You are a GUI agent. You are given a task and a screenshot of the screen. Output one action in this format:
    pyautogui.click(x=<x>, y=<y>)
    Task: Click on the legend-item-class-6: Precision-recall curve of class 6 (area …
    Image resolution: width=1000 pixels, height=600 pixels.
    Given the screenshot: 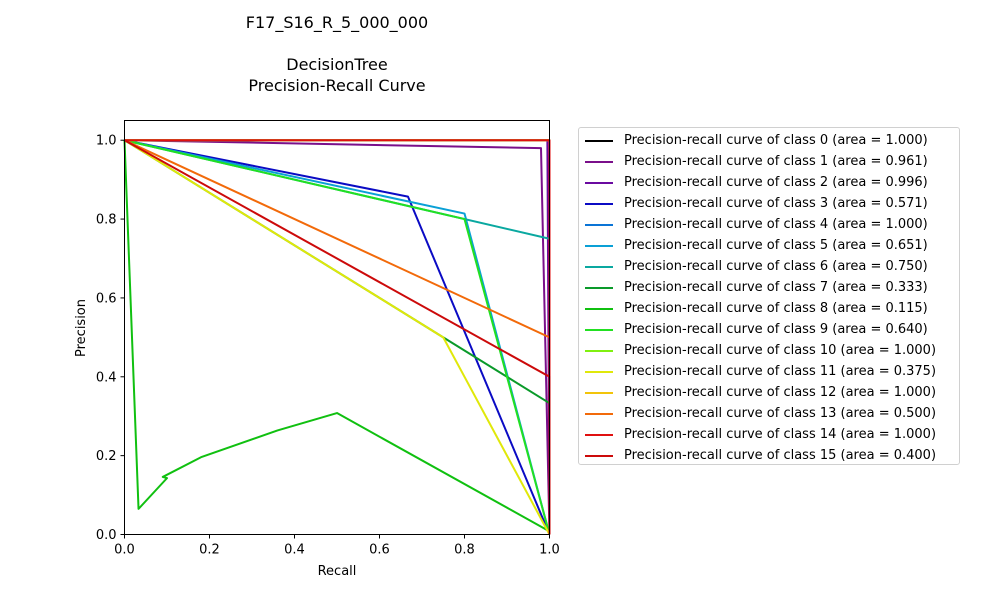 What is the action you would take?
    pyautogui.click(x=753, y=266)
    